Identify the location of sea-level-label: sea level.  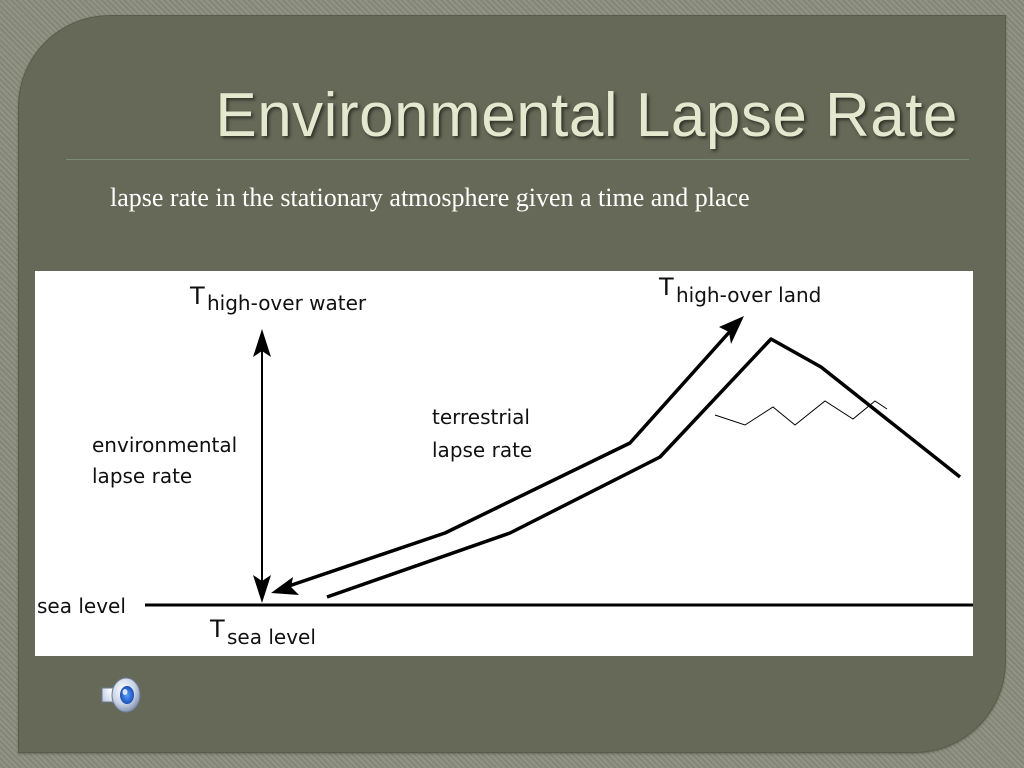
(81, 606).